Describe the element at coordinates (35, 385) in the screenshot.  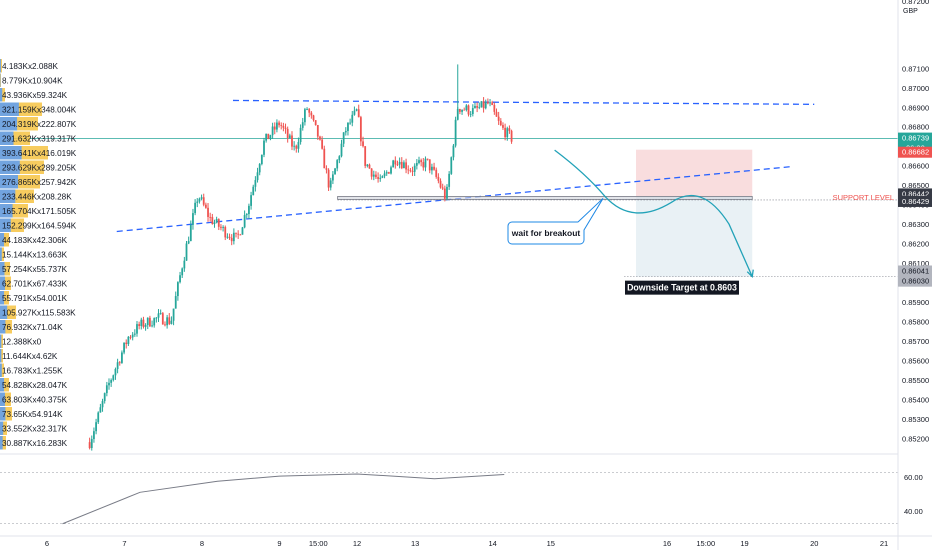
I see `vp-row-label: 54.828Kx28.047K` at that location.